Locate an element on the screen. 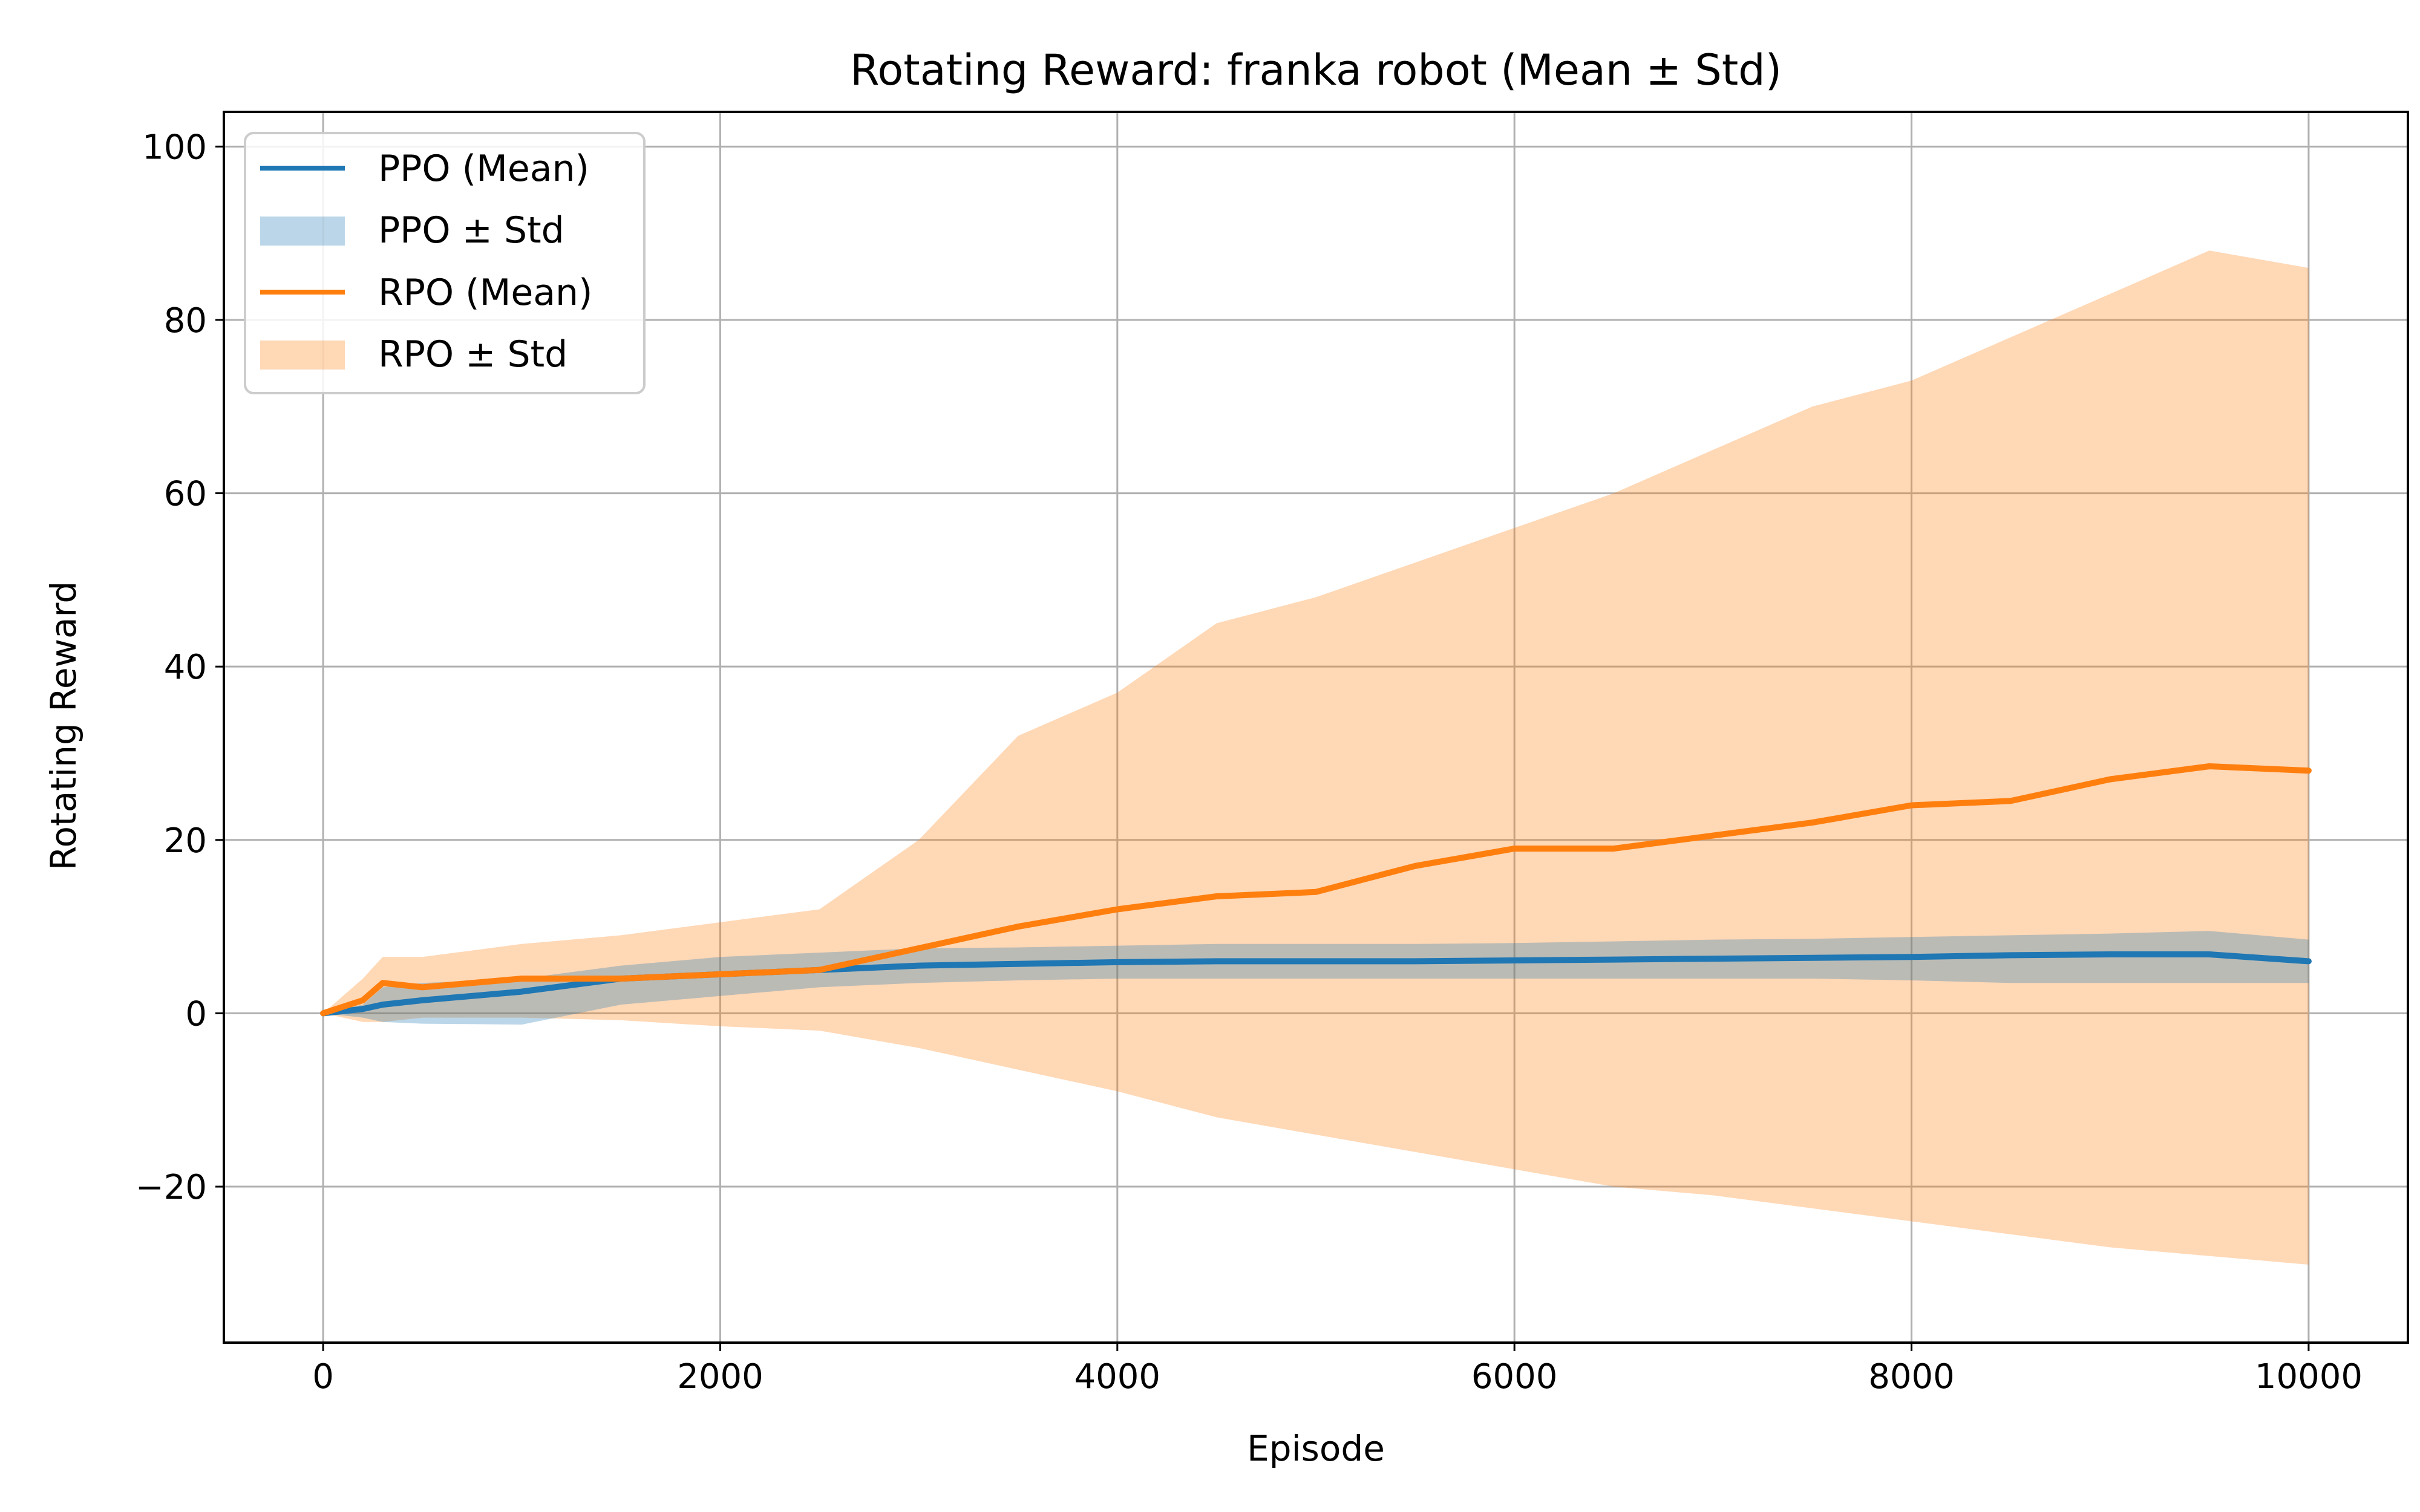  rpo-mean-line is located at coordinates (1316, 890).